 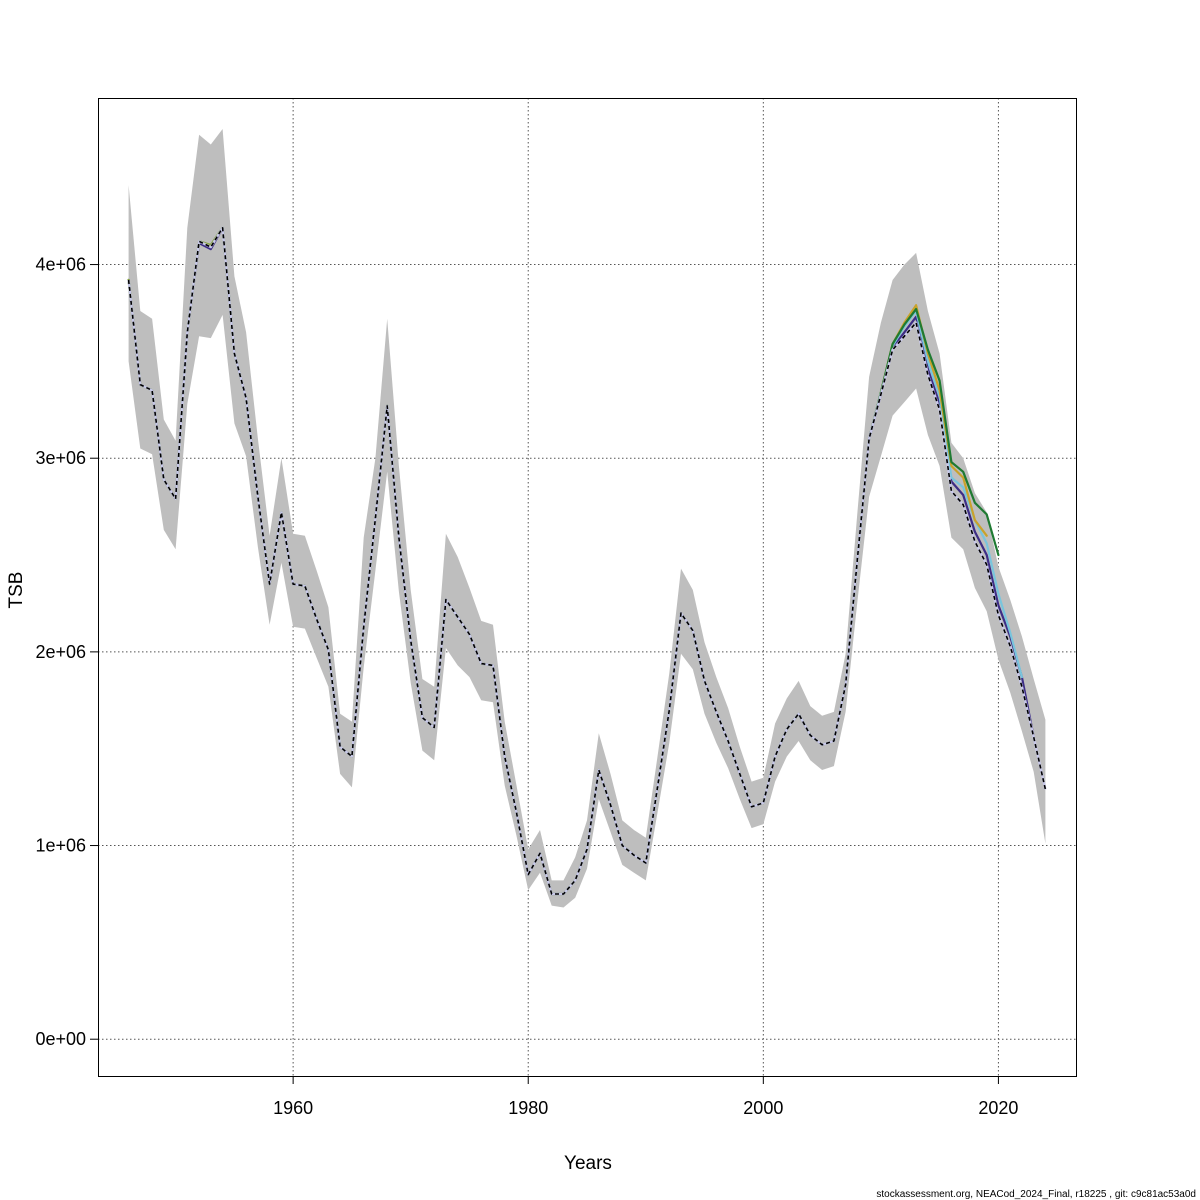 What do you see at coordinates (588, 1163) in the screenshot?
I see `x-axis-title: Years` at bounding box center [588, 1163].